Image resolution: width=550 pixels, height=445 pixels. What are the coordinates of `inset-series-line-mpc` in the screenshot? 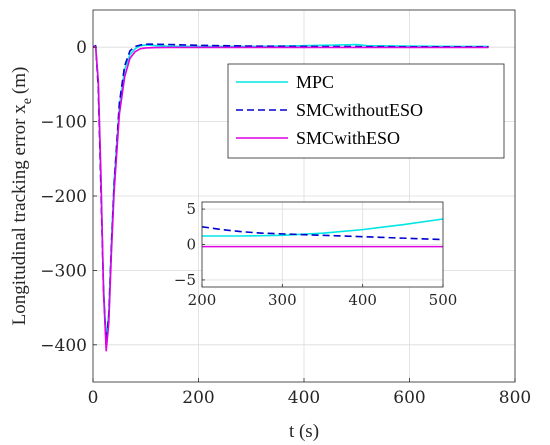 It's located at (322, 227).